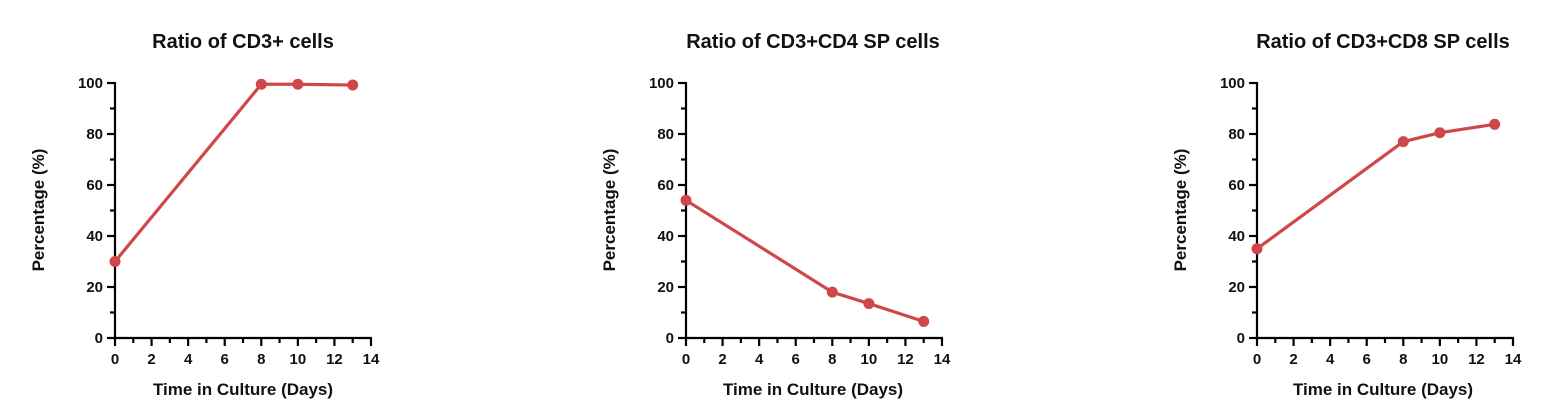 The image size is (1552, 411). What do you see at coordinates (243, 42) in the screenshot?
I see `chart-title: Ratio of CD3+ cells` at bounding box center [243, 42].